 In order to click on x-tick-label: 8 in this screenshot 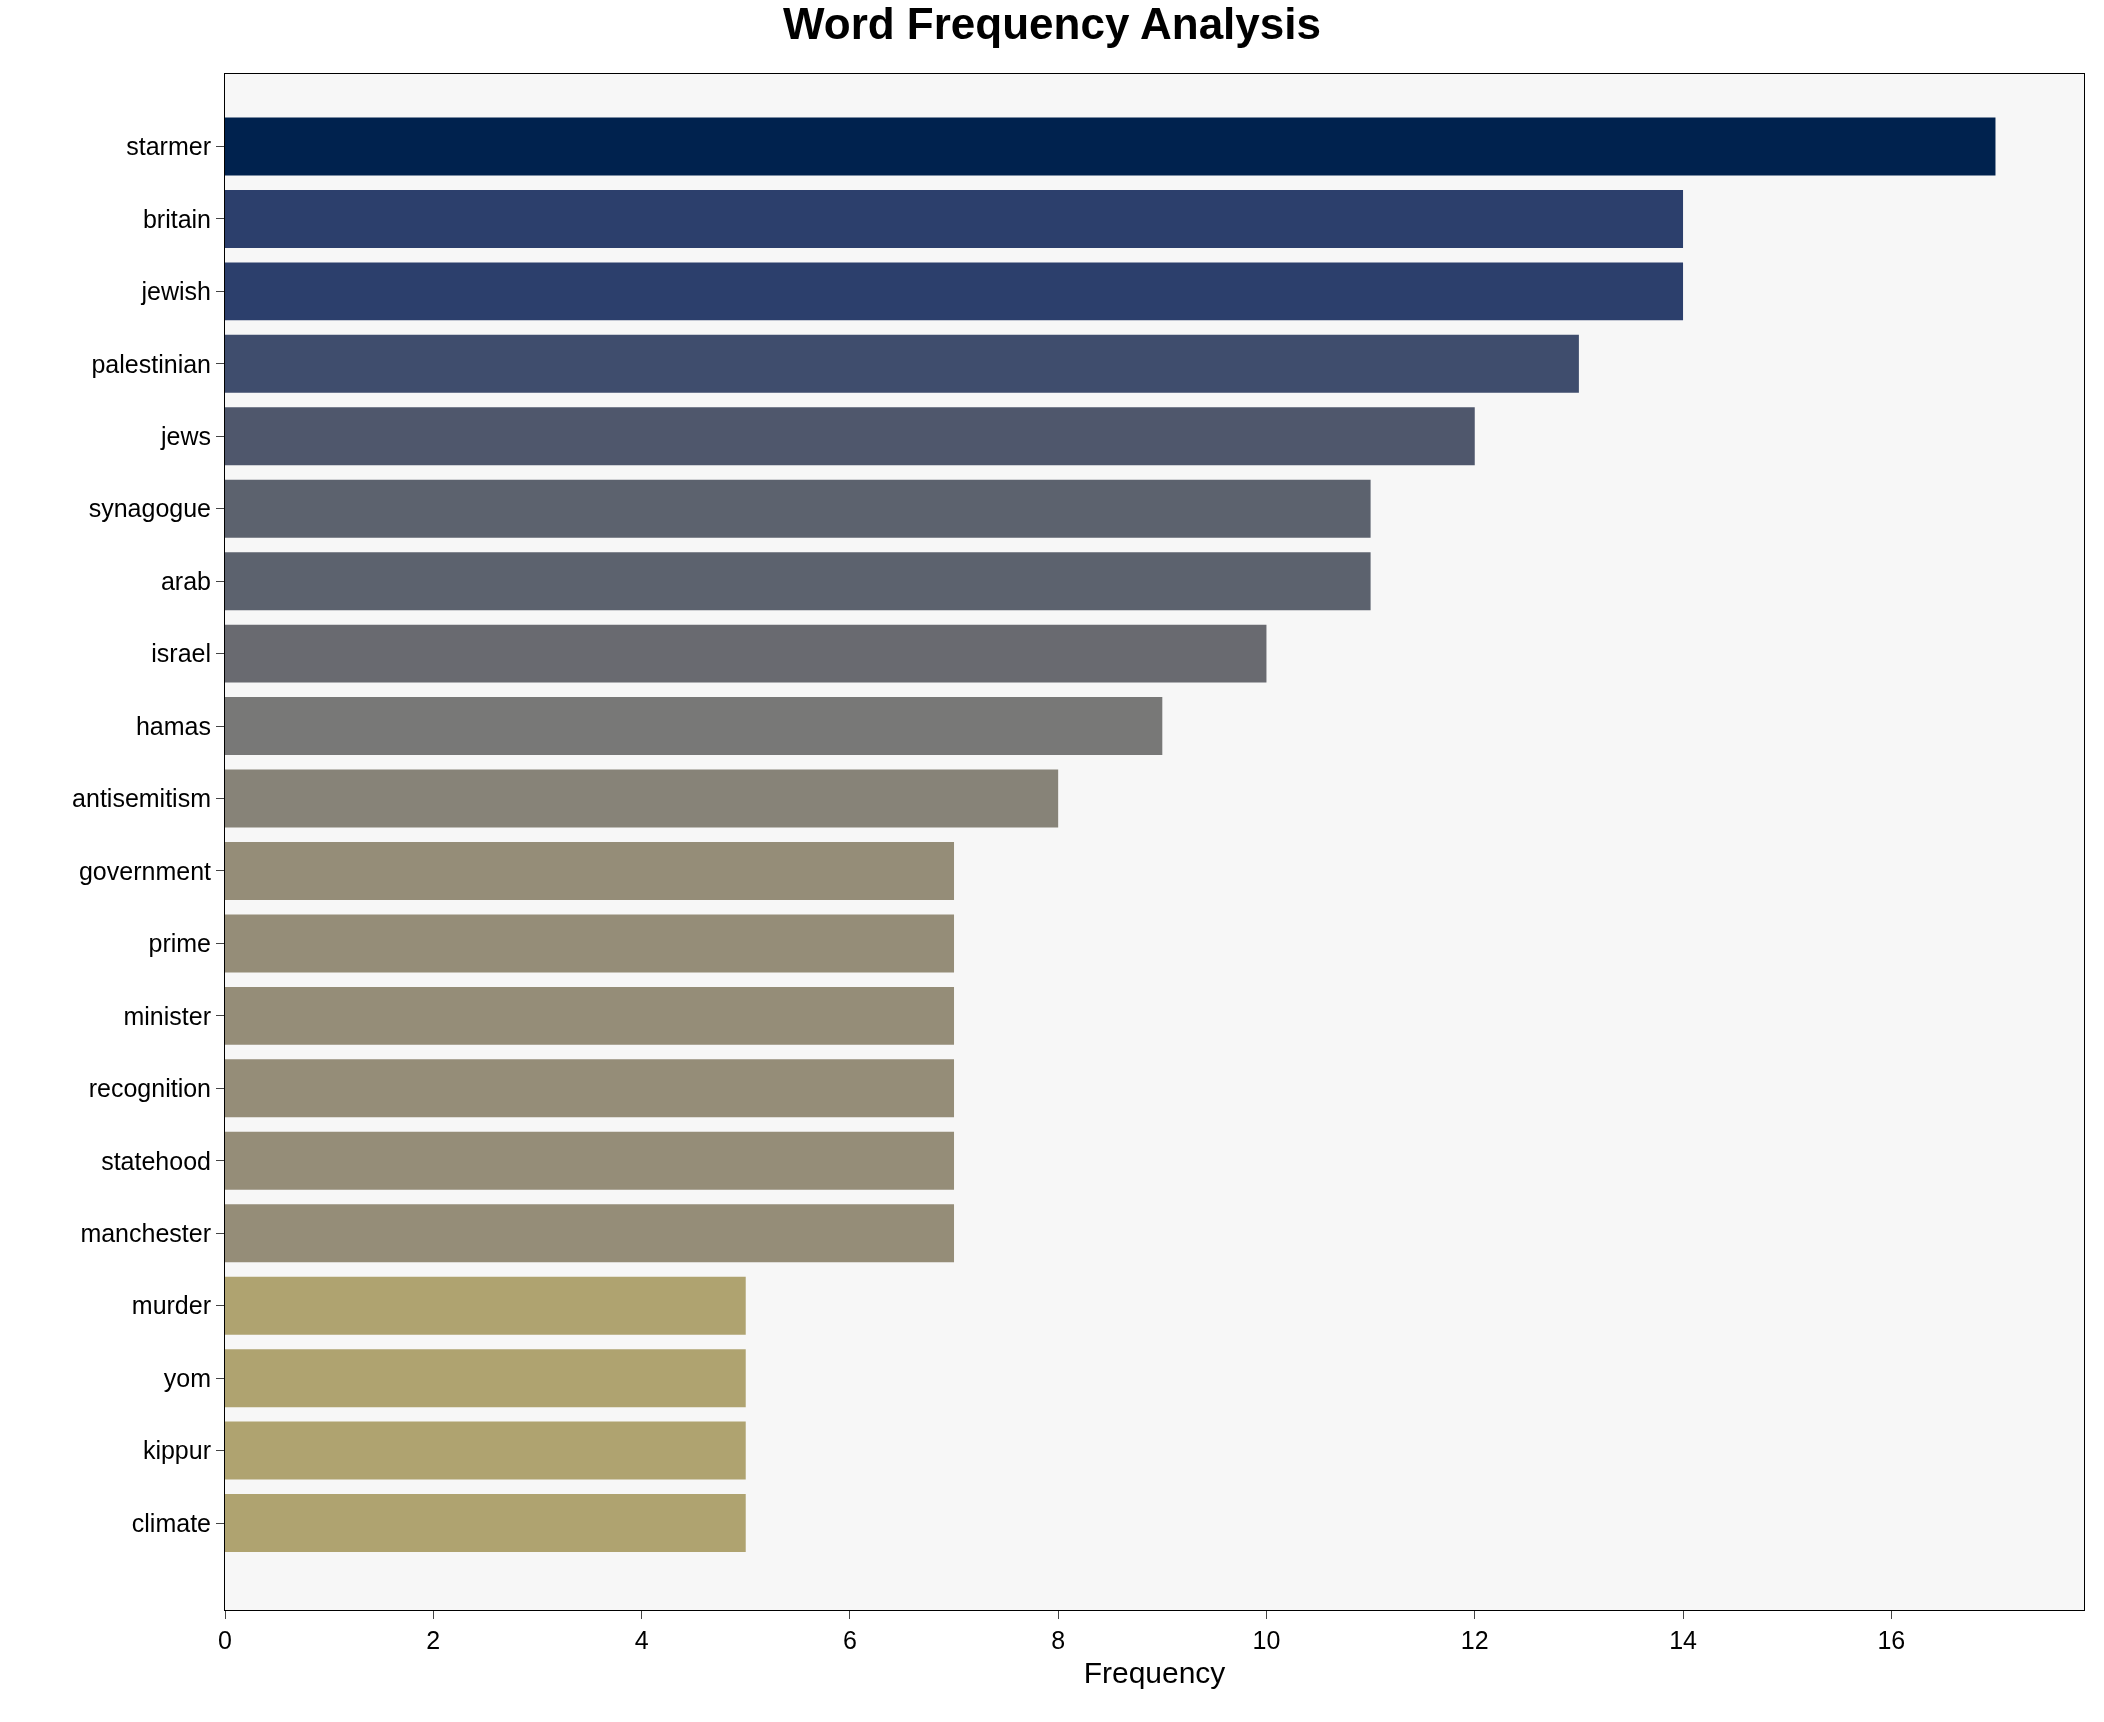, I will do `click(1058, 1640)`.